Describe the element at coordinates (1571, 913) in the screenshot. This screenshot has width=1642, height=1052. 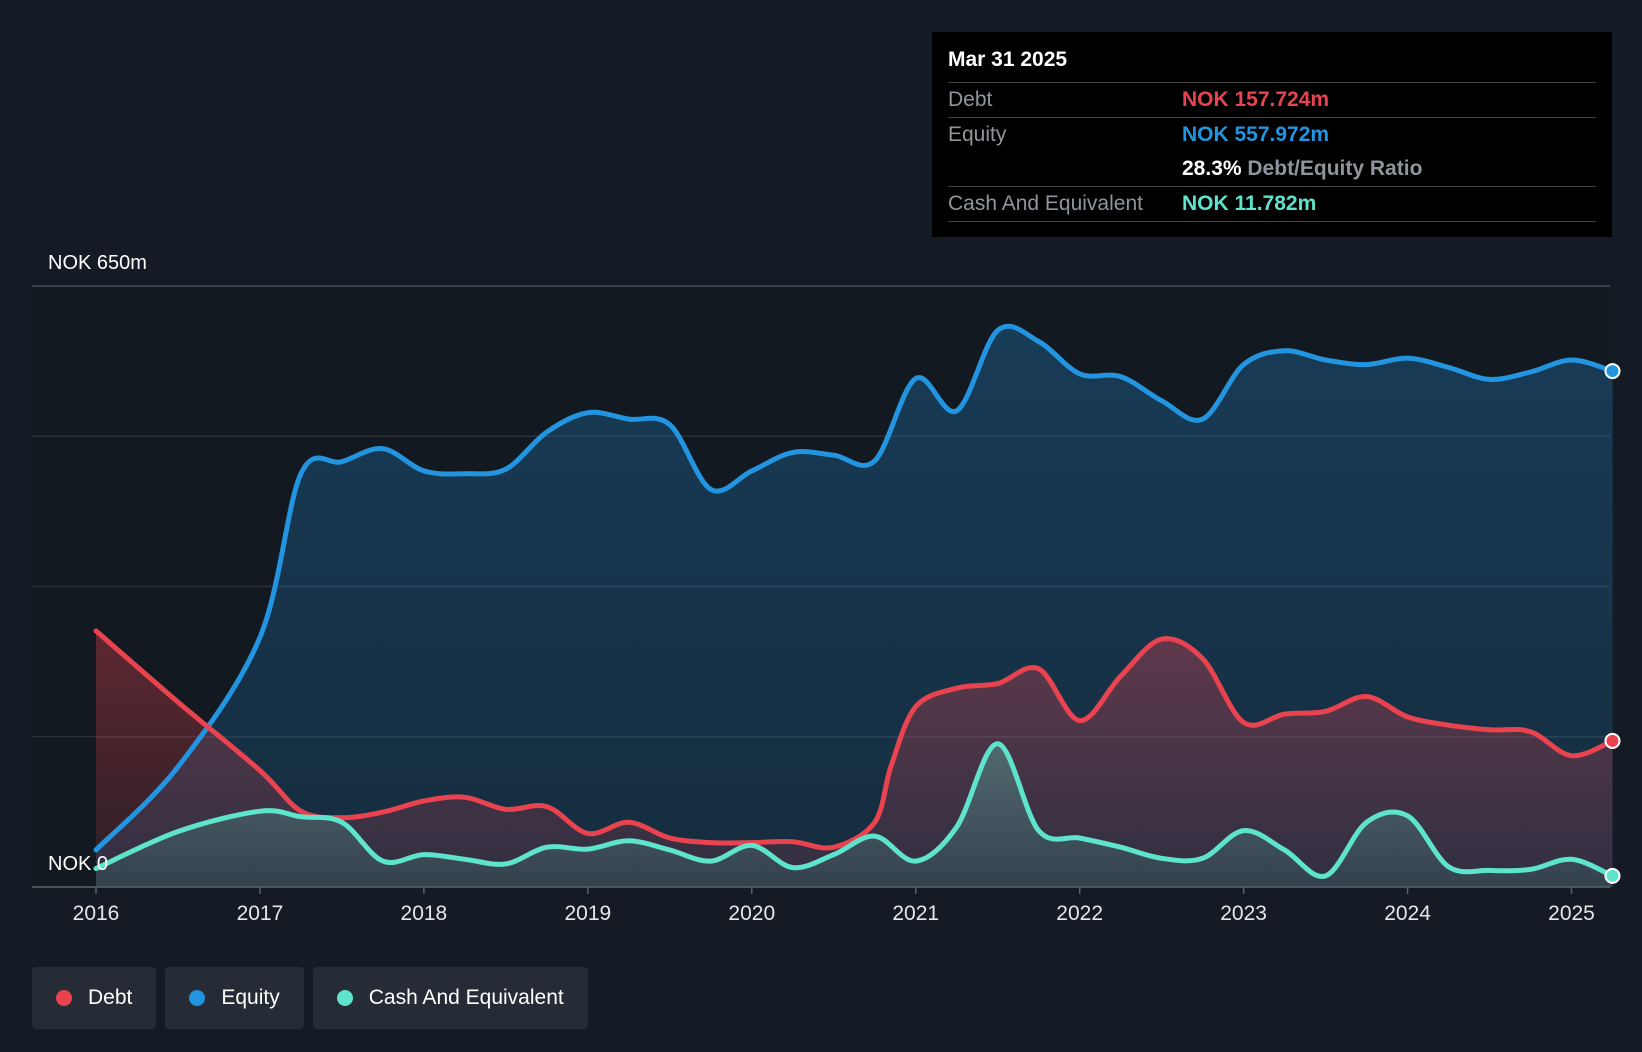
I see `x-tick-label: 2025` at that location.